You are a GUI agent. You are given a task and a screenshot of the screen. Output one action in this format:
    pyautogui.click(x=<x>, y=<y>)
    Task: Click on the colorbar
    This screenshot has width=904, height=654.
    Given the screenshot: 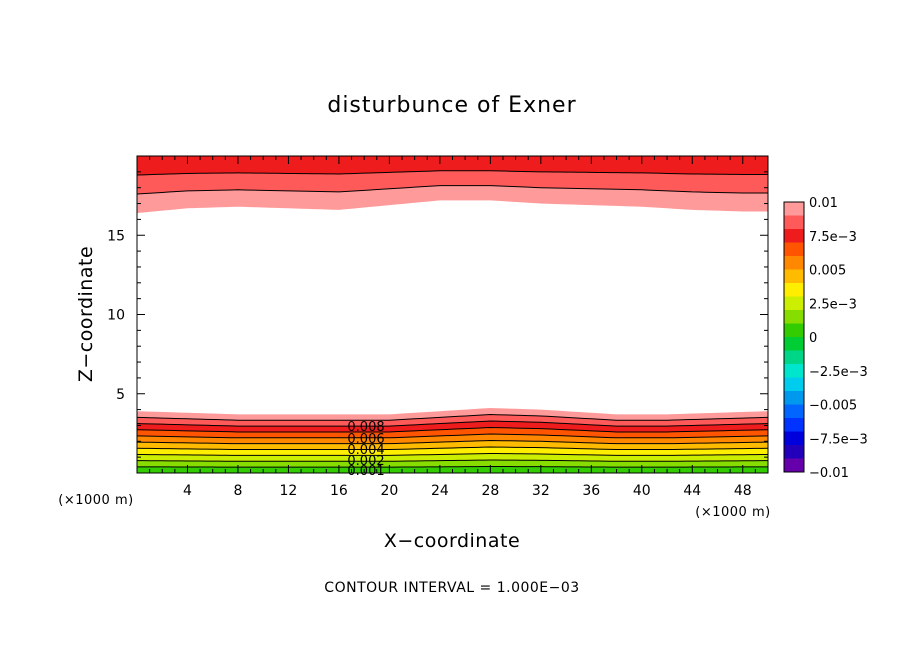 What is the action you would take?
    pyautogui.click(x=794, y=337)
    